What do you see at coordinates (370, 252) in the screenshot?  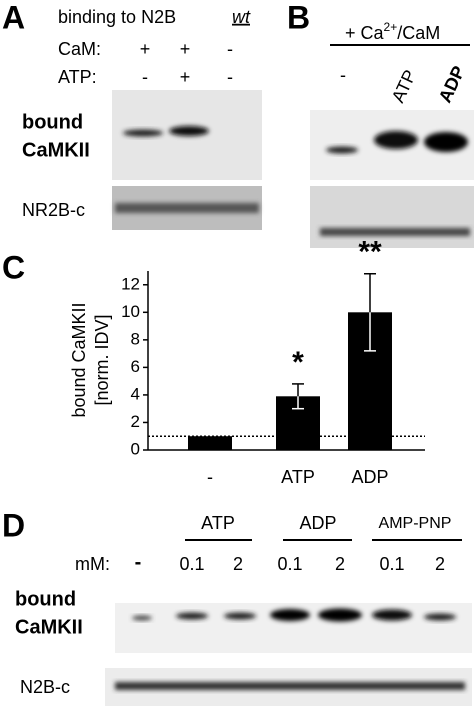 I see `annotation: **` at bounding box center [370, 252].